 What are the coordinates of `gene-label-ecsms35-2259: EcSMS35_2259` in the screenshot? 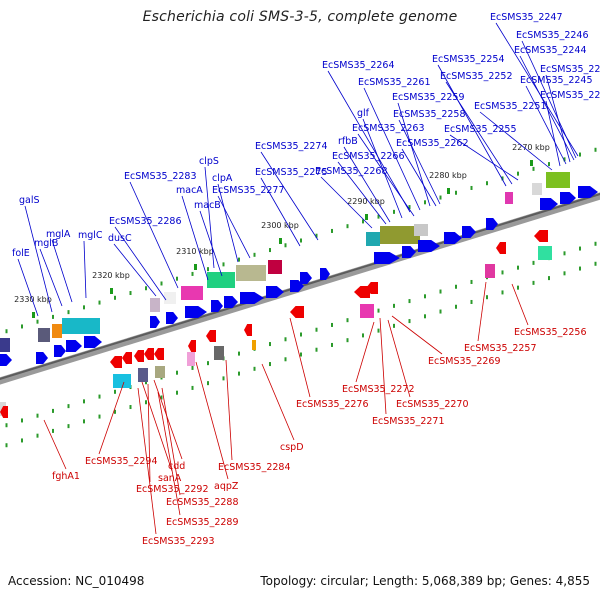 It's located at (428, 97).